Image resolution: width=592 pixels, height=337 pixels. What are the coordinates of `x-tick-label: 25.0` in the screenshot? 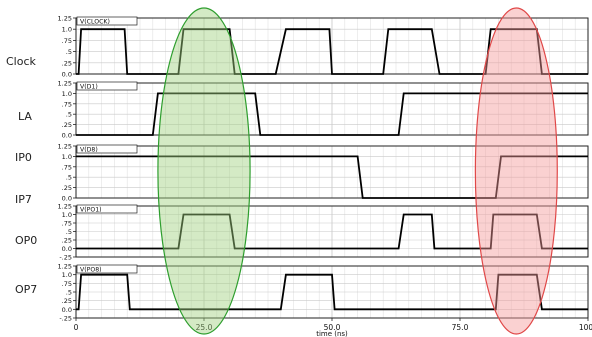 It's located at (204, 327).